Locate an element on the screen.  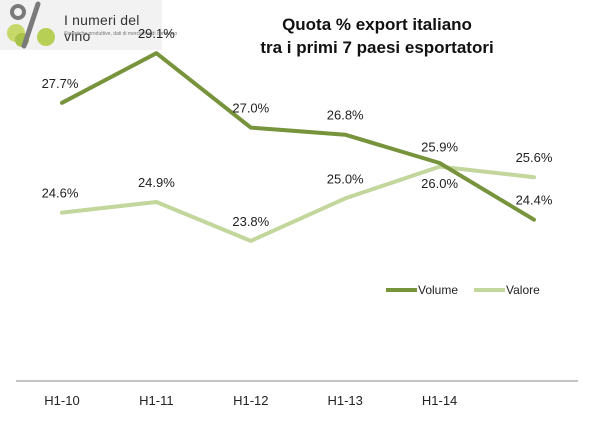
legend: Volume Valore is located at coordinates (463, 290).